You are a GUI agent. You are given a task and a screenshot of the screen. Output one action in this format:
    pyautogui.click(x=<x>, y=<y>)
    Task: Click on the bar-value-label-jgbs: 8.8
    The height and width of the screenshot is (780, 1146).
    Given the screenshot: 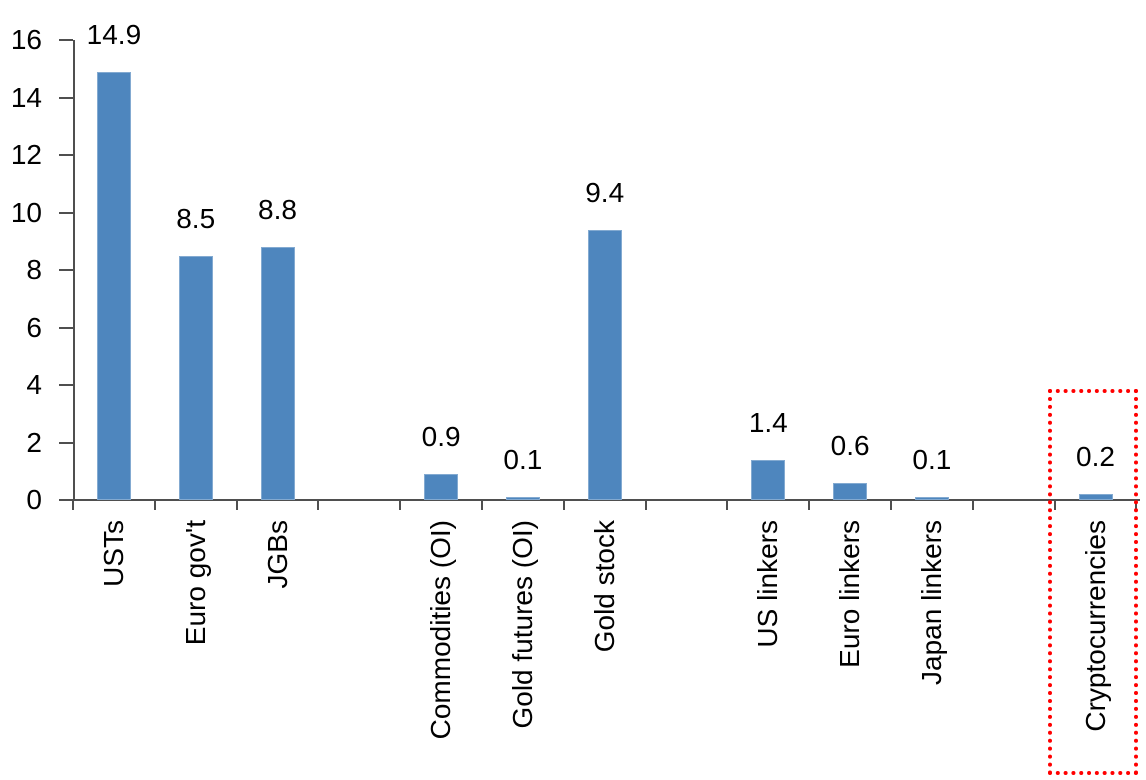 What is the action you would take?
    pyautogui.click(x=277, y=209)
    